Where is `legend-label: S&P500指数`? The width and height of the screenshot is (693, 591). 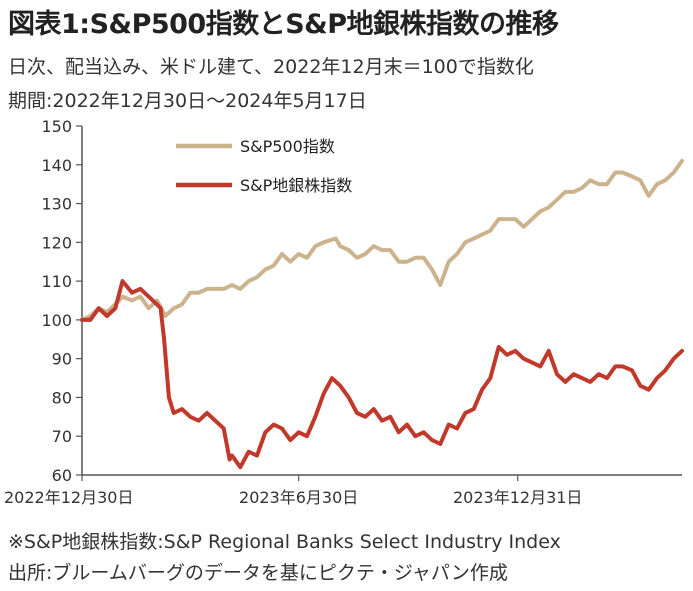
legend-label: S&P500指数 is located at coordinates (287, 146).